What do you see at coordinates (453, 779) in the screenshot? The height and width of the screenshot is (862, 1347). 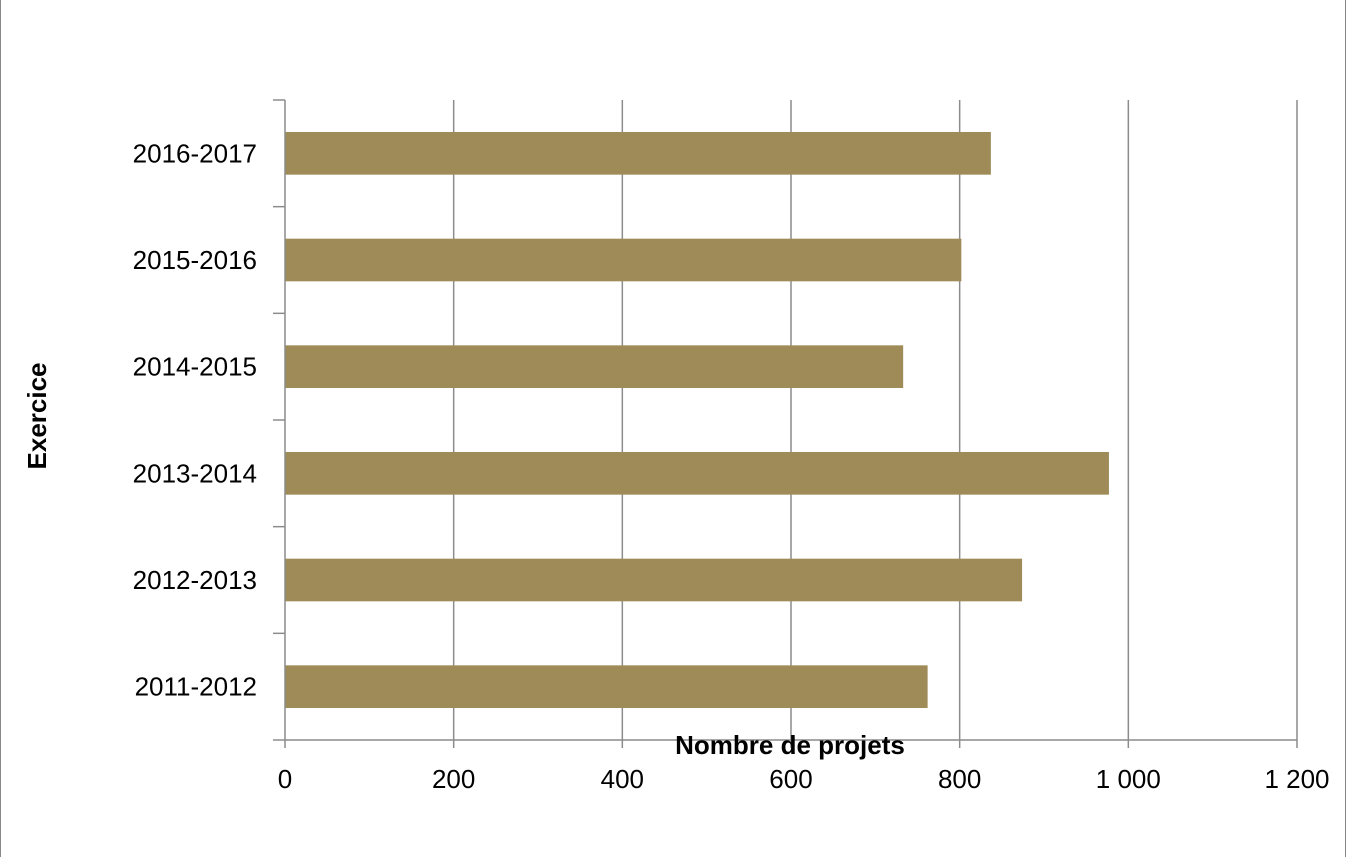 I see `x-tick-label: 200` at bounding box center [453, 779].